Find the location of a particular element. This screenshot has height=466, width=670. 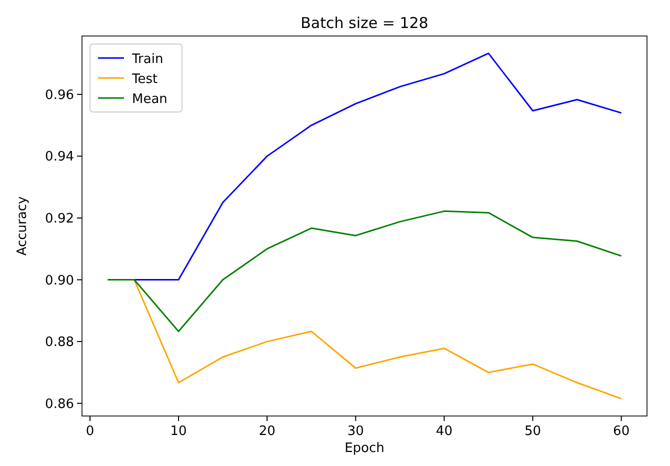

x-tick-label: 60 is located at coordinates (621, 431).